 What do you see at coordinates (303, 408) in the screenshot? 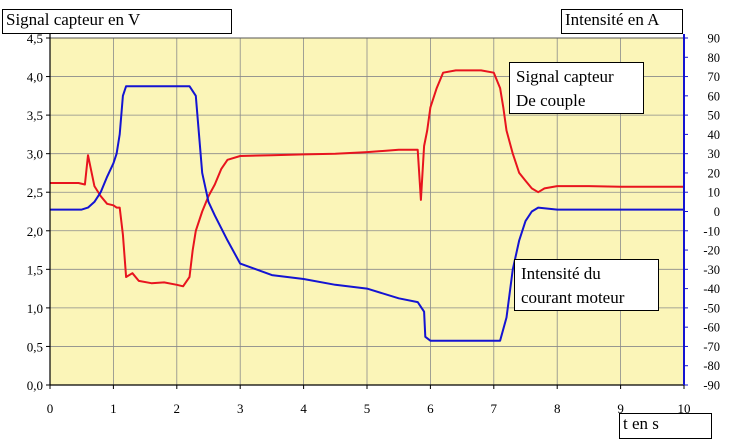
I see `x-tick-label: 4` at bounding box center [303, 408].